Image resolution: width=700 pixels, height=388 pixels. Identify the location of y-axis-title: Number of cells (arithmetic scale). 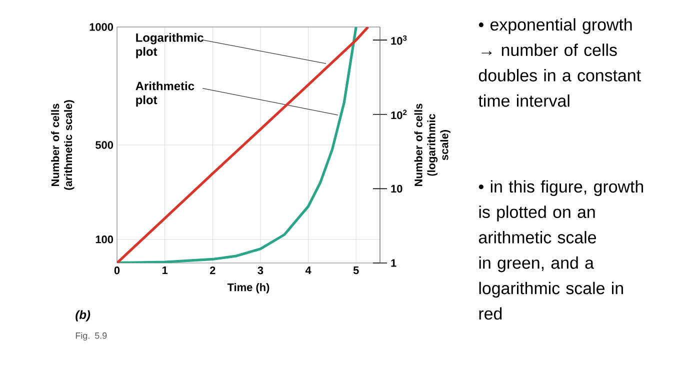
(62, 145).